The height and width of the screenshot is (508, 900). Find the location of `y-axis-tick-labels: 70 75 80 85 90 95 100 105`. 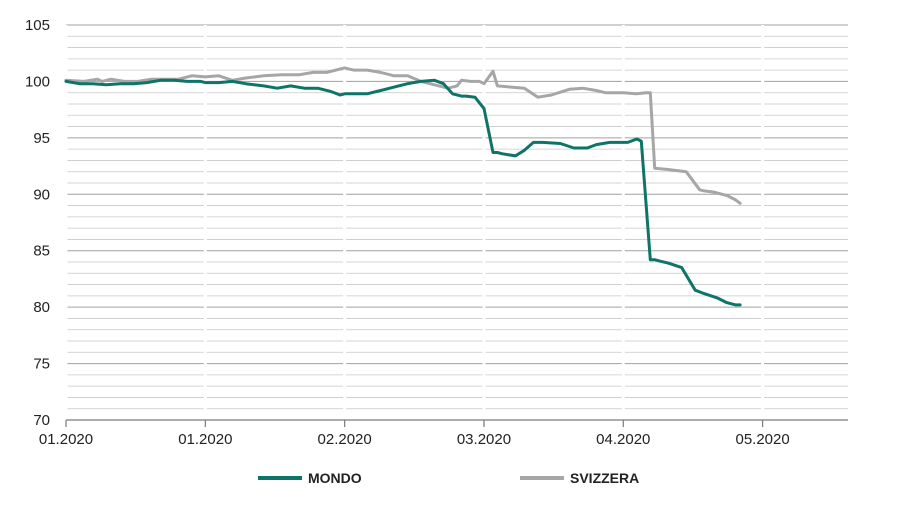

y-axis-tick-labels: 70 75 80 85 90 95 100 105 is located at coordinates (37, 223).